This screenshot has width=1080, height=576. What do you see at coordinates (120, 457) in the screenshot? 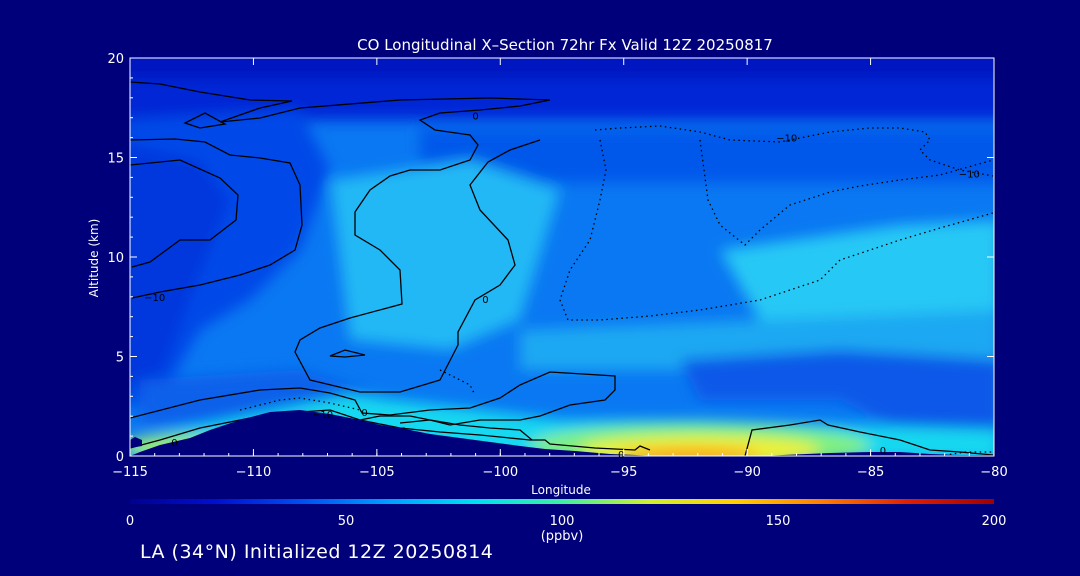
I see `y-tick-label: 0` at bounding box center [120, 457].